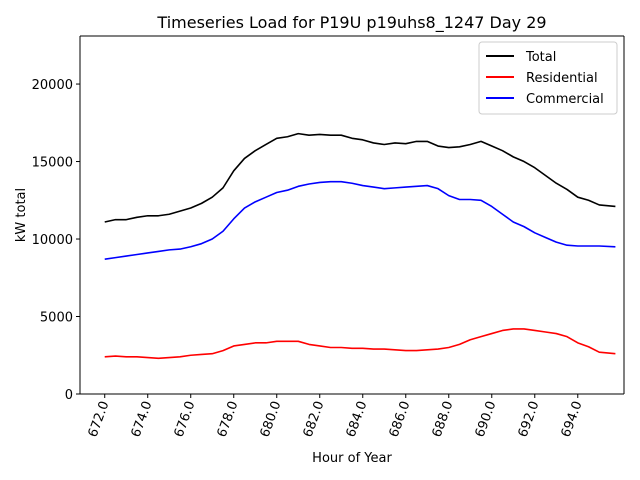  What do you see at coordinates (52, 85) in the screenshot?
I see `y-tick-label: 20000` at bounding box center [52, 85].